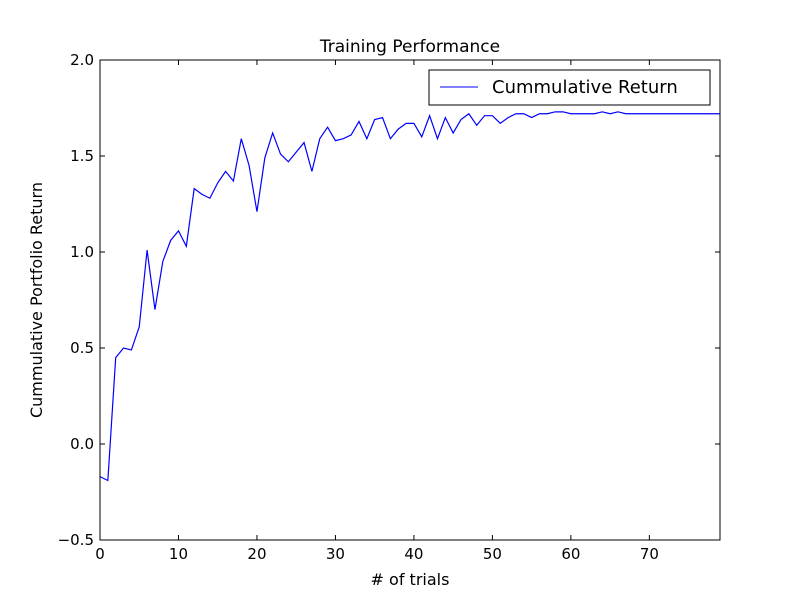  What do you see at coordinates (649, 554) in the screenshot?
I see `x-tick-label: 70` at bounding box center [649, 554].